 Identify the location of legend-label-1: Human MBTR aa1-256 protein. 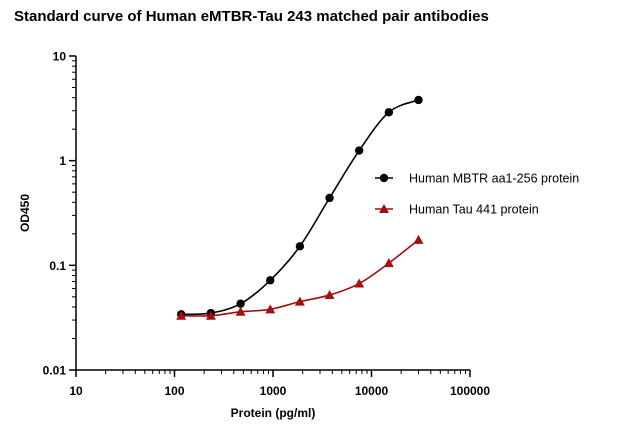
(494, 179).